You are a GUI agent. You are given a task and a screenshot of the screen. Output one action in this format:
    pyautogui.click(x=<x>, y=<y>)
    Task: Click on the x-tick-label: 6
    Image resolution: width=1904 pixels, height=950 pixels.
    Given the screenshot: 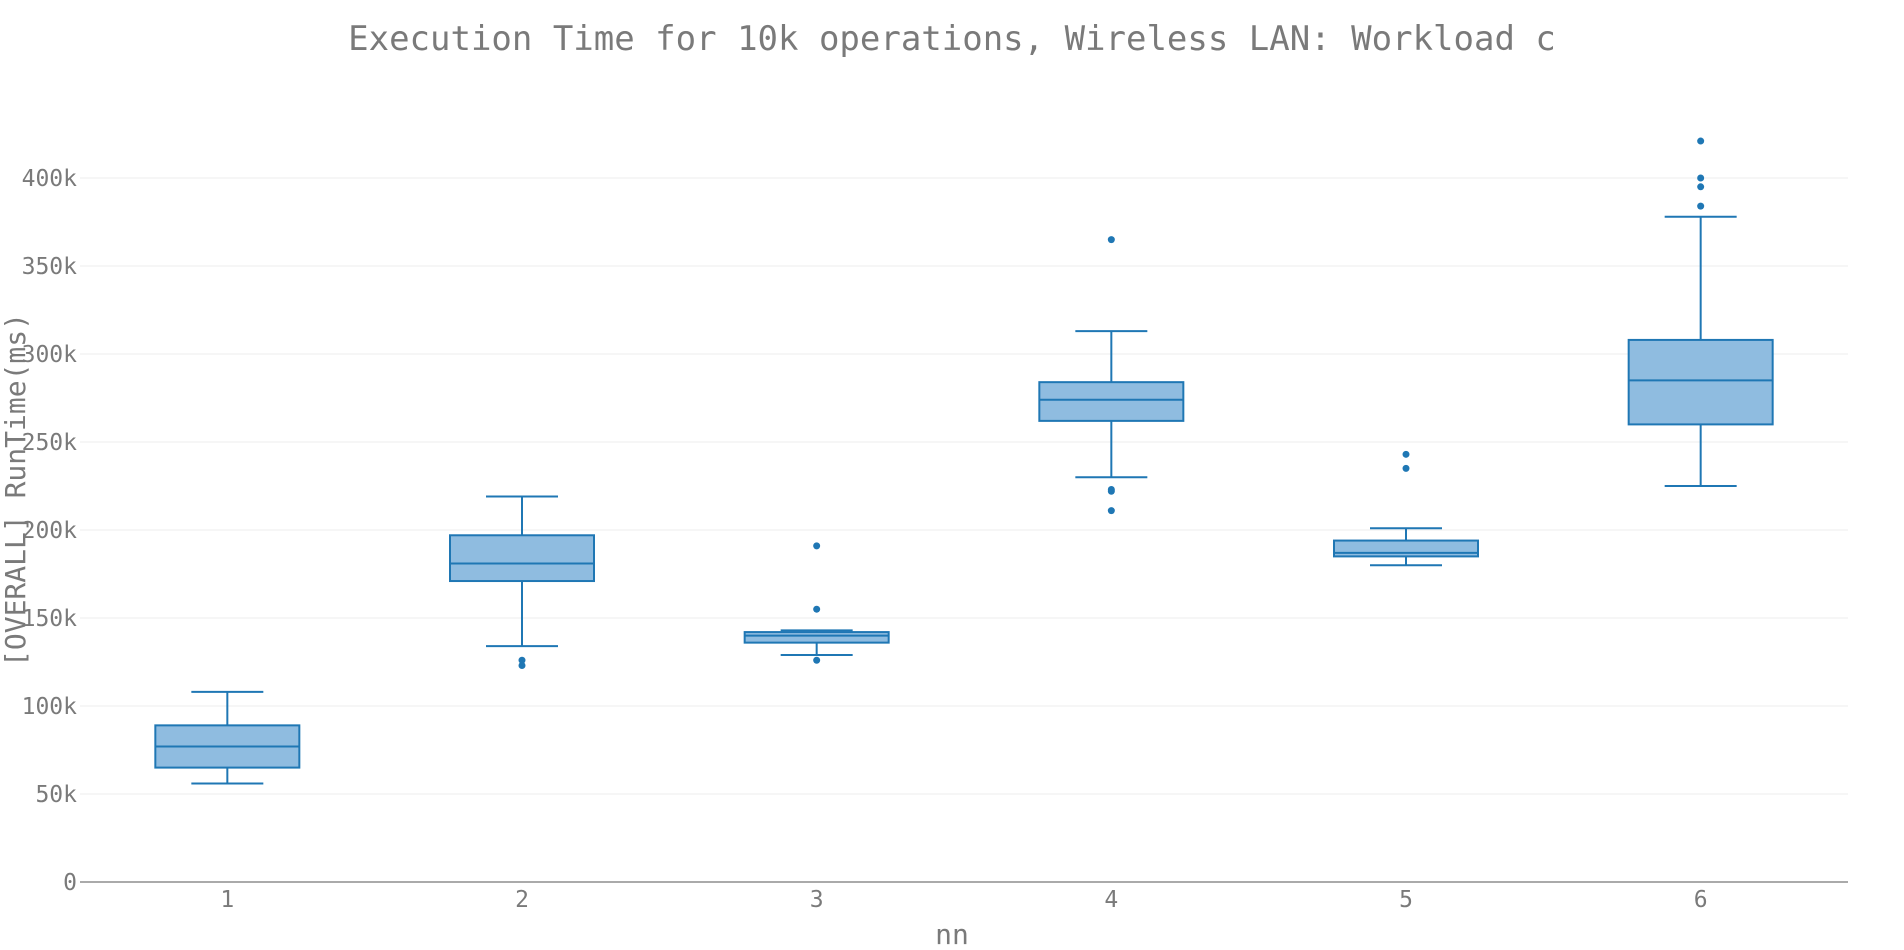 What is the action you would take?
    pyautogui.click(x=1701, y=900)
    